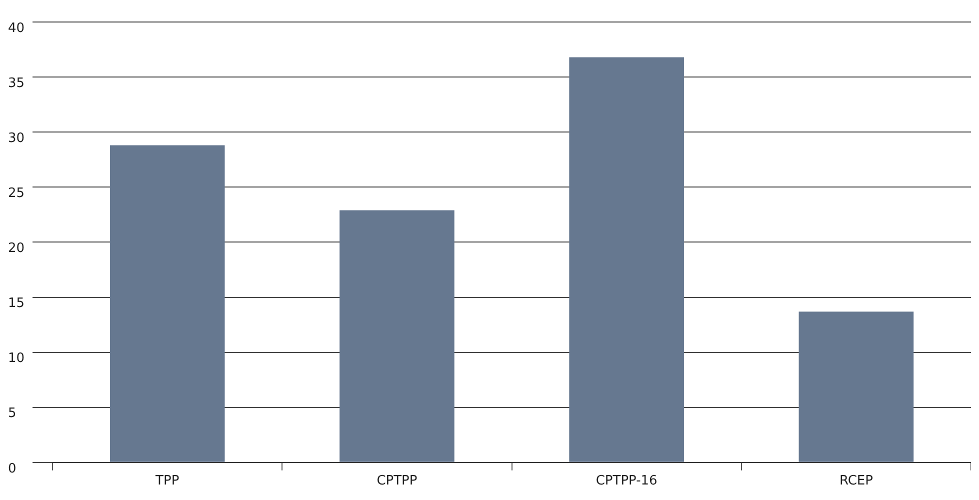 Image resolution: width=979 pixels, height=500 pixels. I want to click on y-tick-label: 15, so click(16, 304).